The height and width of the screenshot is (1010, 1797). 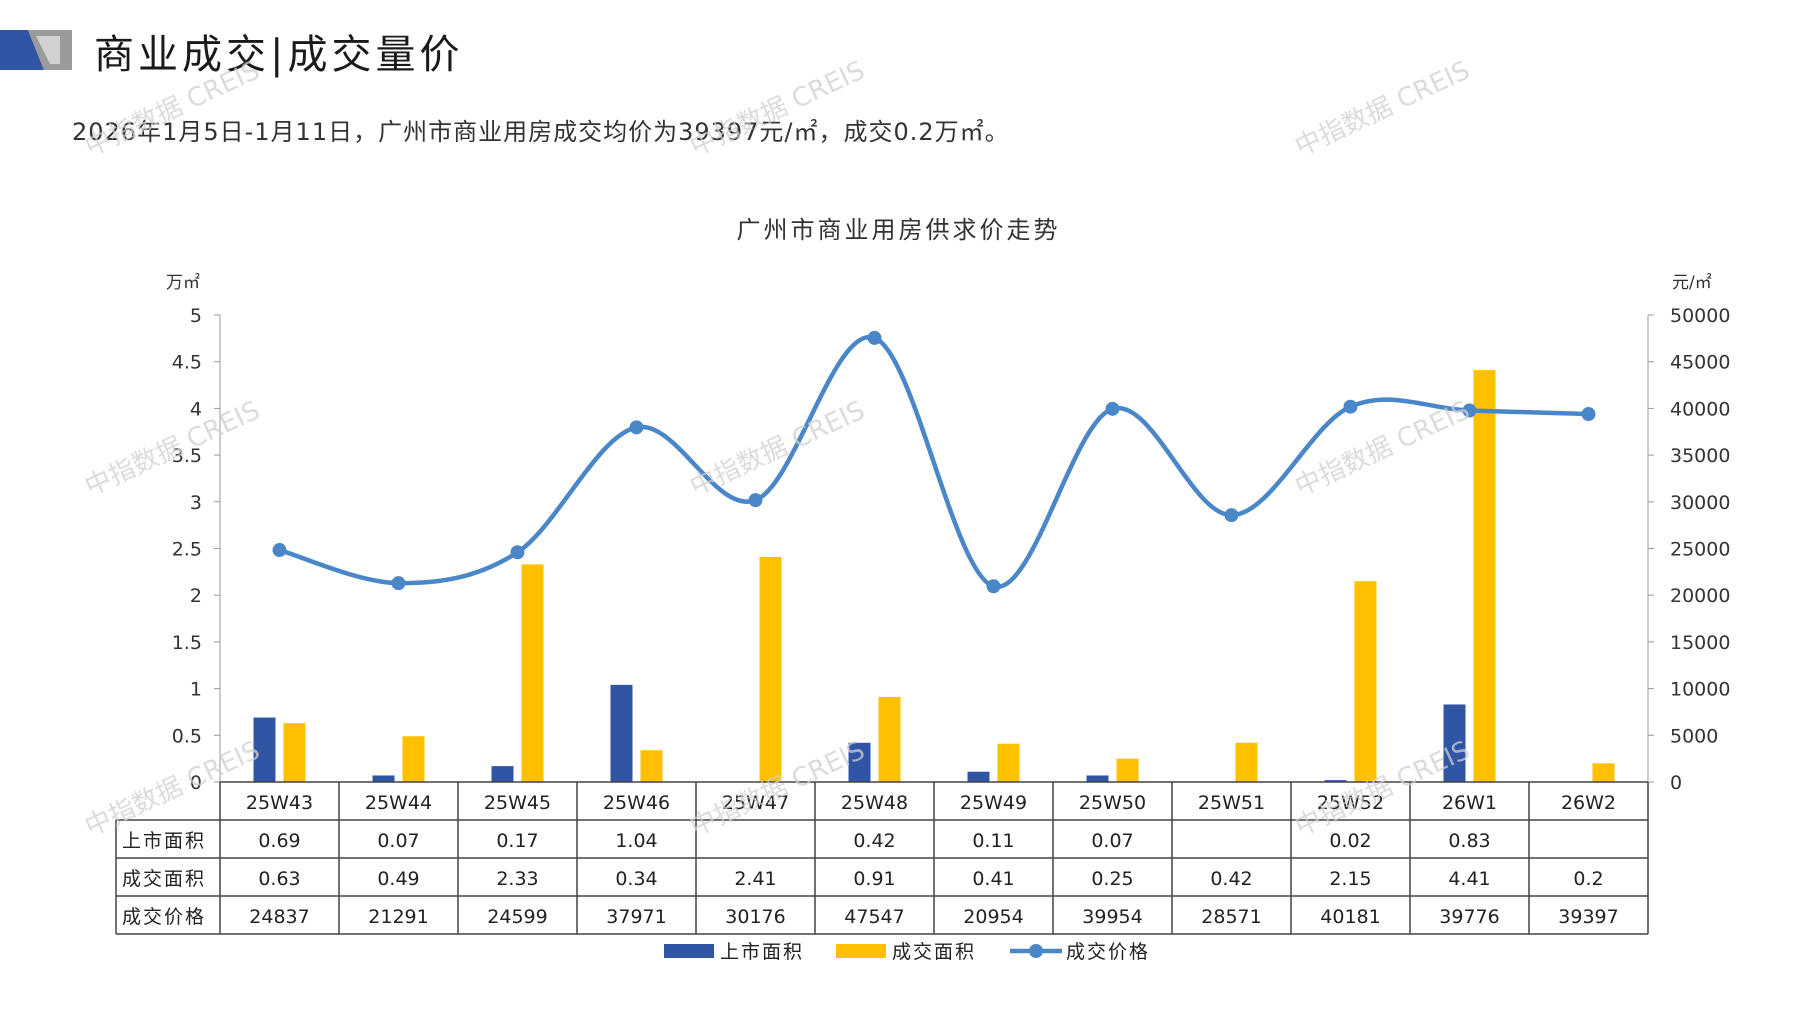 I want to click on table-cell: 0.34, so click(x=636, y=879).